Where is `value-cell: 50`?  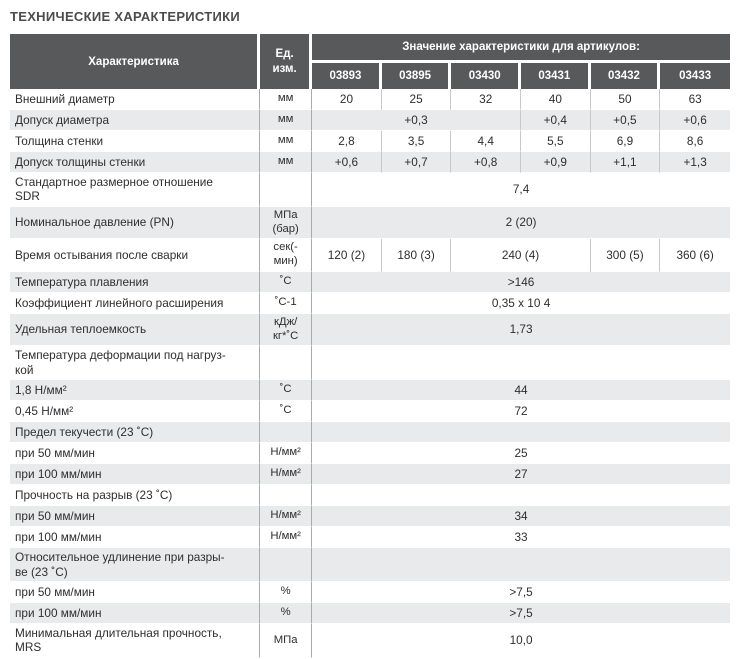 value-cell: 50 is located at coordinates (625, 99).